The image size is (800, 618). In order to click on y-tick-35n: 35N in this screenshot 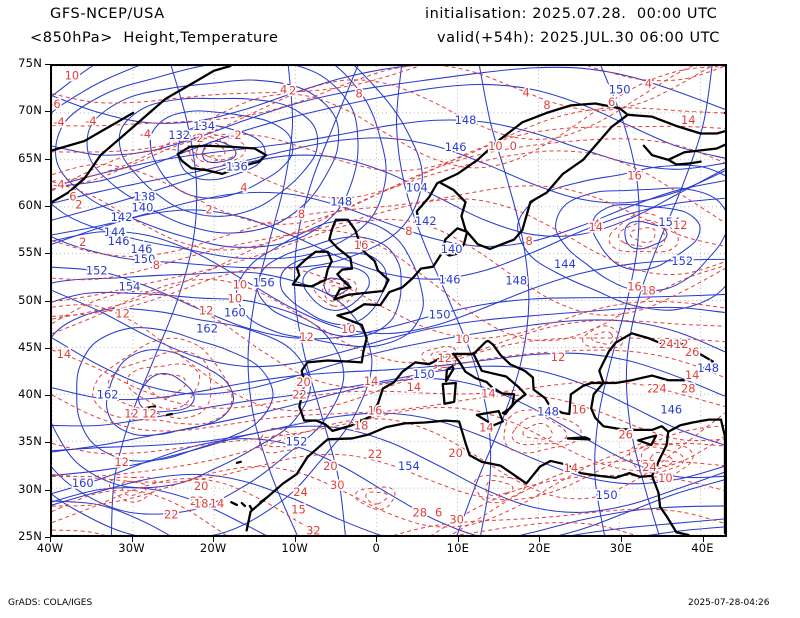, I will do `click(30, 441)`.